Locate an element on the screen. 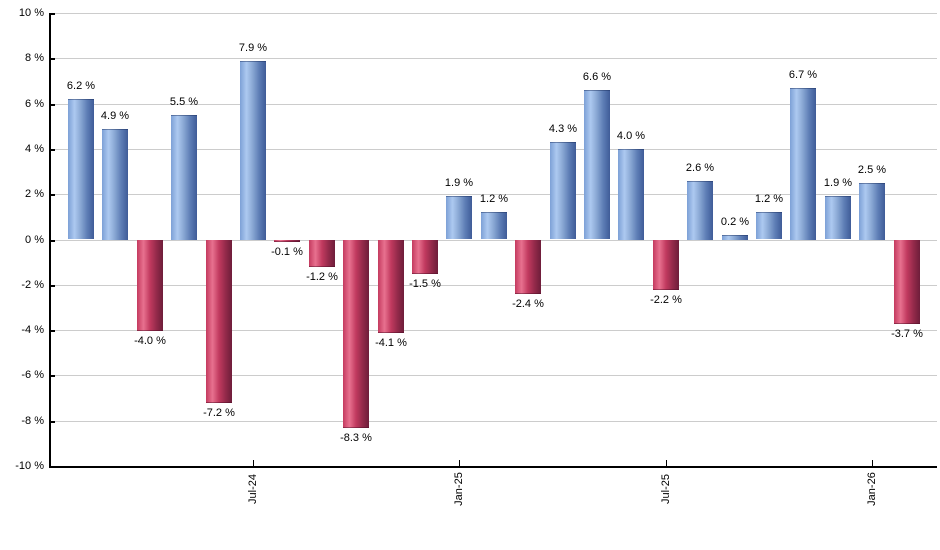 This screenshot has width=940, height=550. y-axis-tick-label: 8 % is located at coordinates (34, 58).